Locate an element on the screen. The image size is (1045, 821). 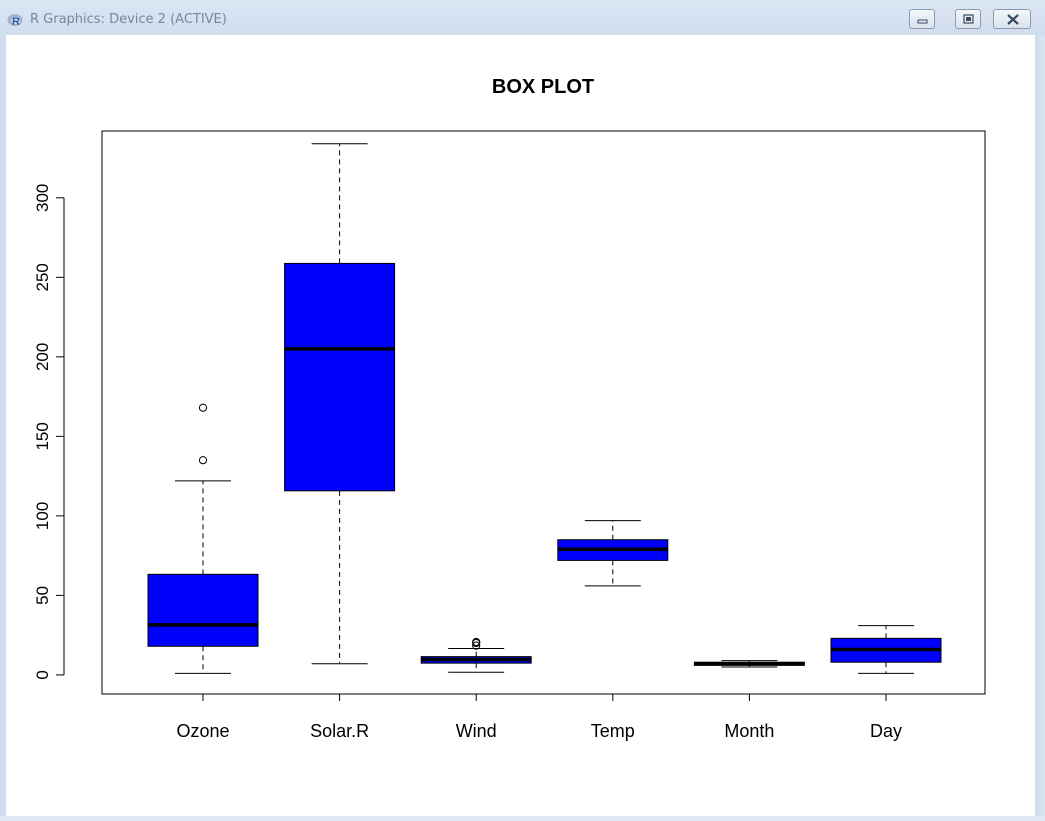
close-button is located at coordinates (1012, 19).